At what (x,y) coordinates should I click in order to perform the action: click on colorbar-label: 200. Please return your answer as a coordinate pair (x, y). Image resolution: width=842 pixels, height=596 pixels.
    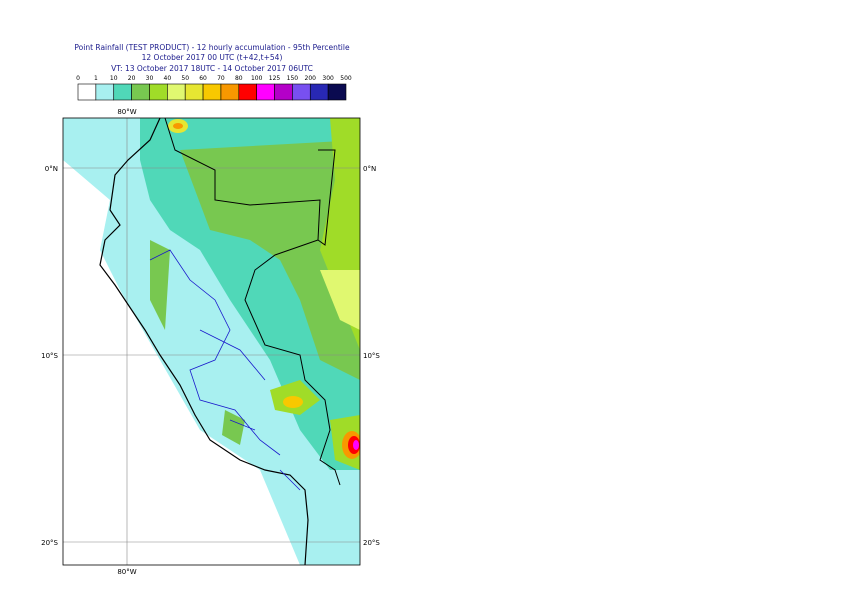
    Looking at the image, I should click on (311, 78).